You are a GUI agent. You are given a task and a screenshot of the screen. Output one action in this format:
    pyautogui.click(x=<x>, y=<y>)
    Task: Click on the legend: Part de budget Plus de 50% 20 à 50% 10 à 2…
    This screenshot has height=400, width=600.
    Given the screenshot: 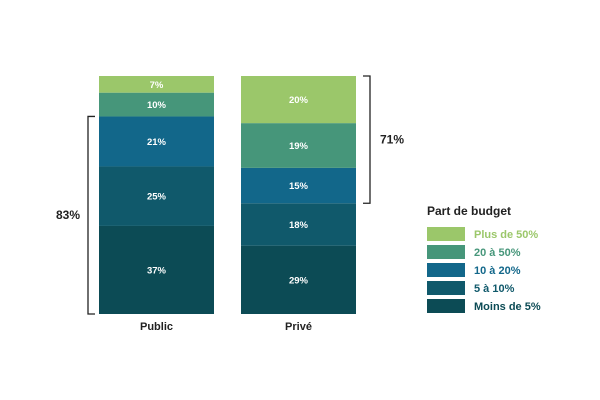 What is the action you would take?
    pyautogui.click(x=484, y=258)
    